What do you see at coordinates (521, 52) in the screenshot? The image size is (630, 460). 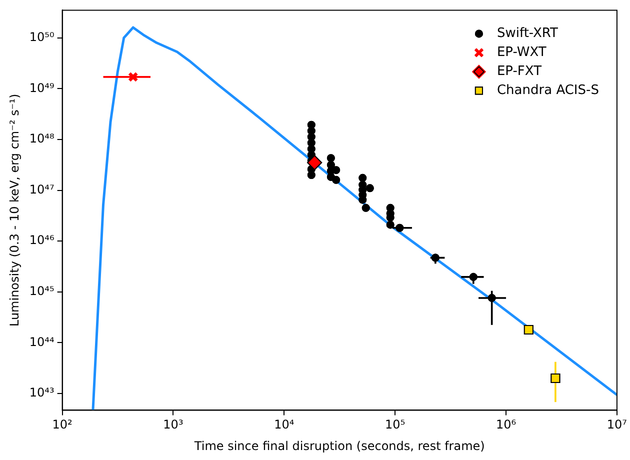 I see `legend-label: EP-WXT` at bounding box center [521, 52].